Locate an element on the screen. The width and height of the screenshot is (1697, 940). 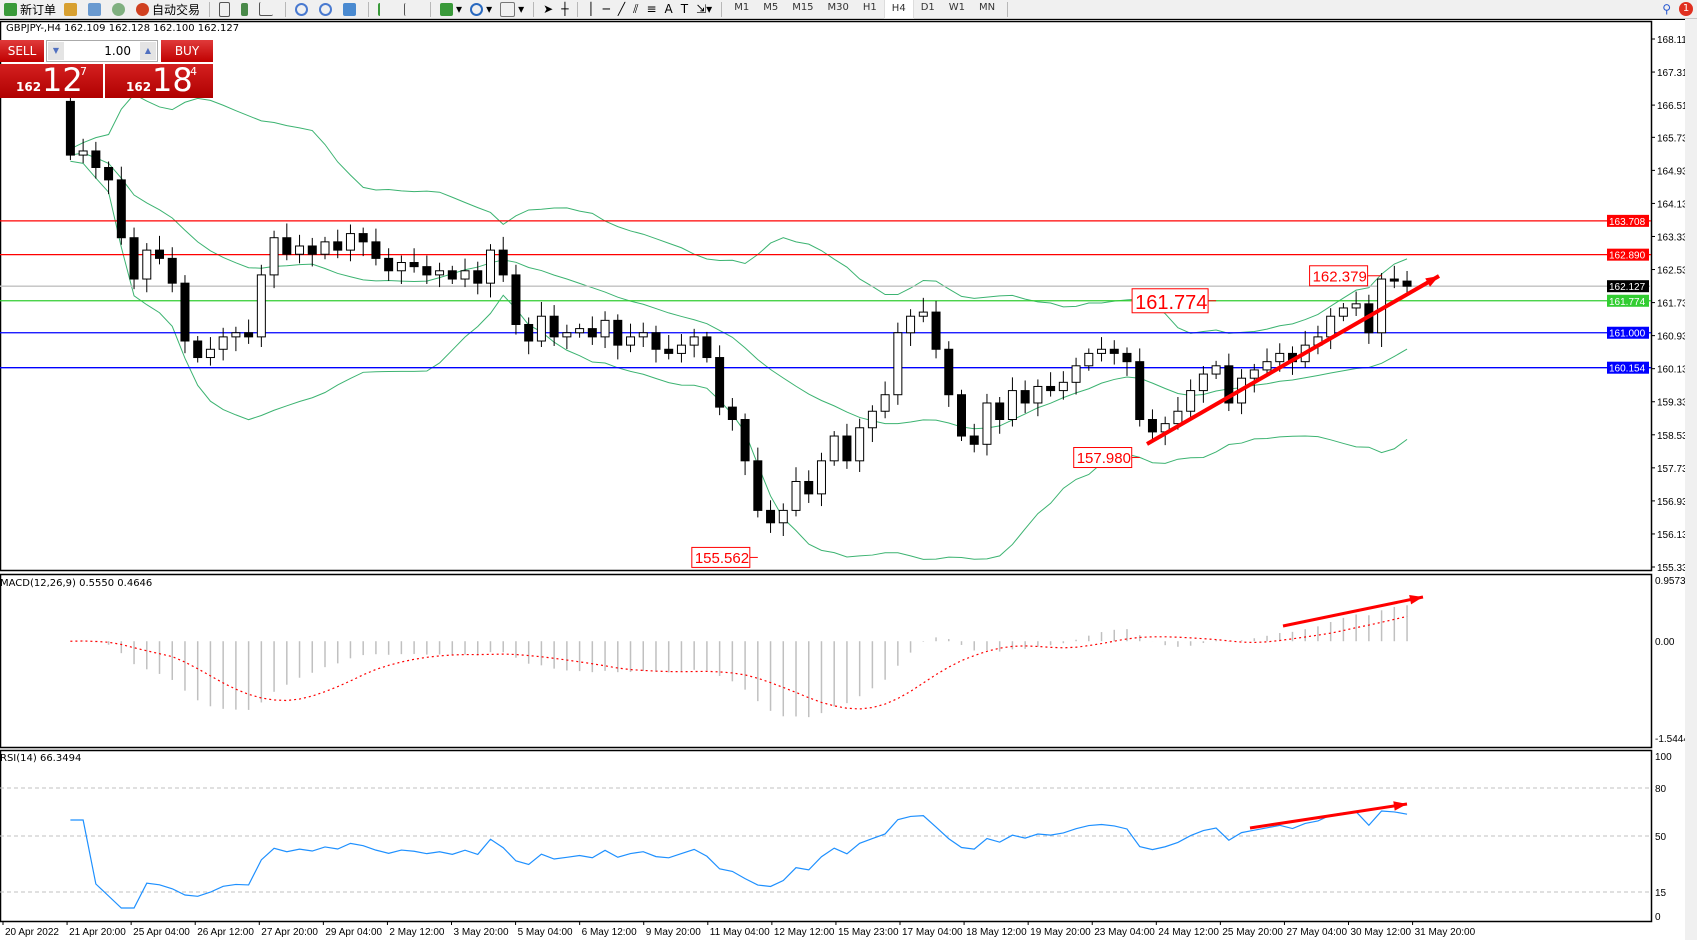
navigator-icon is located at coordinates (71, 9).